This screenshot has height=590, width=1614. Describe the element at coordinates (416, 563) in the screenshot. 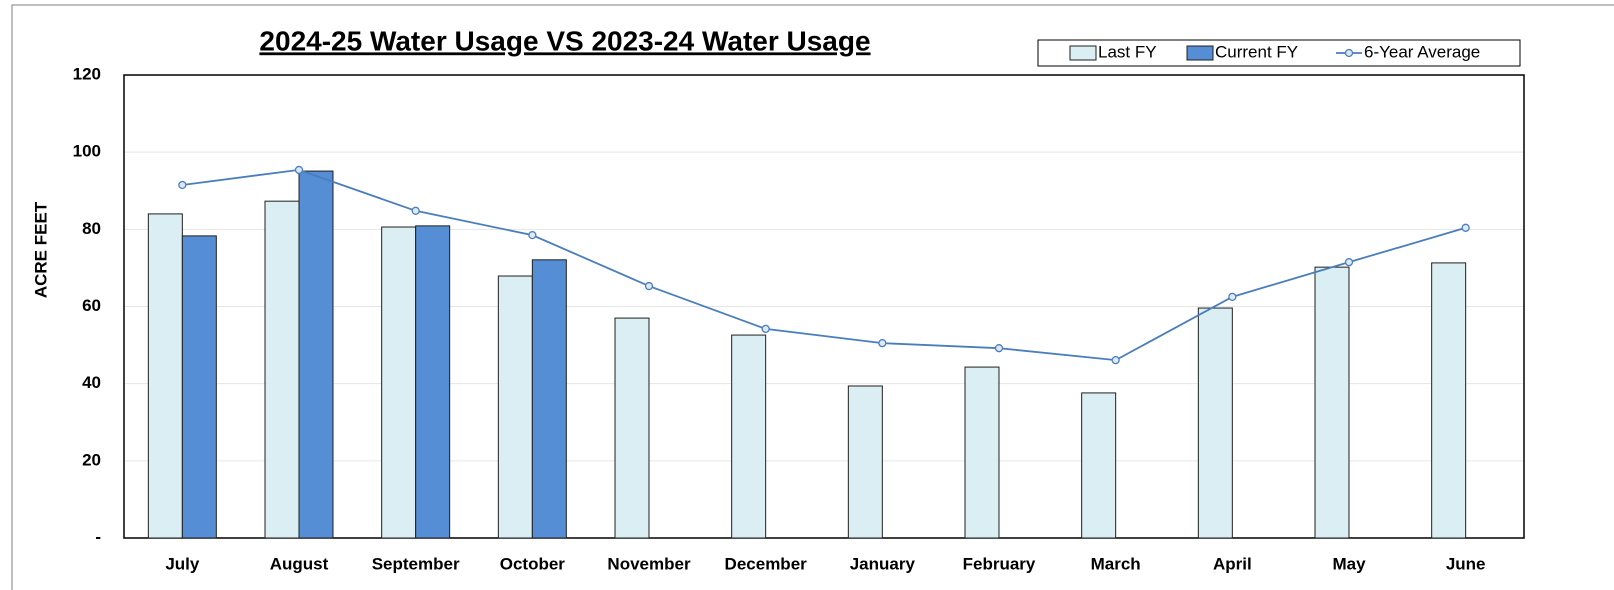

I see `x-tick-label: September` at that location.